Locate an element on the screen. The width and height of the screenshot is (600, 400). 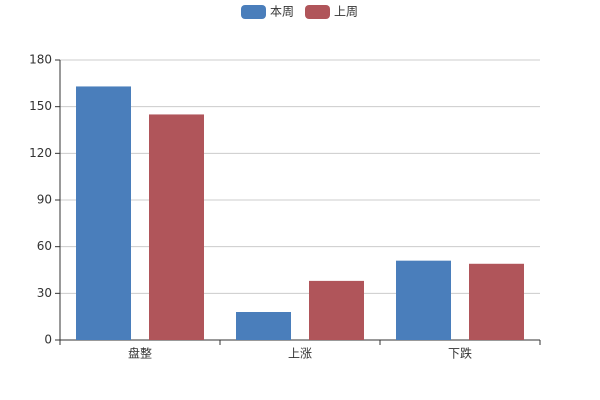
x-tick-label: 下跌 is located at coordinates (460, 353).